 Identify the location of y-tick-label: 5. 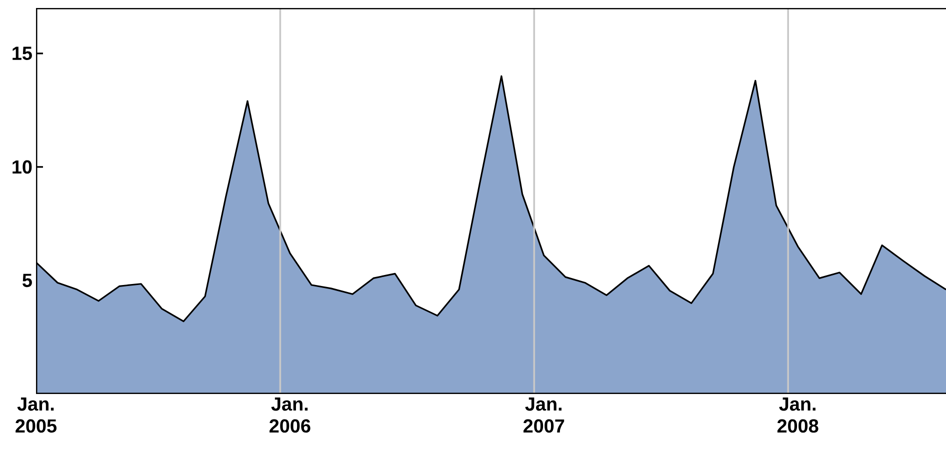
(27, 281).